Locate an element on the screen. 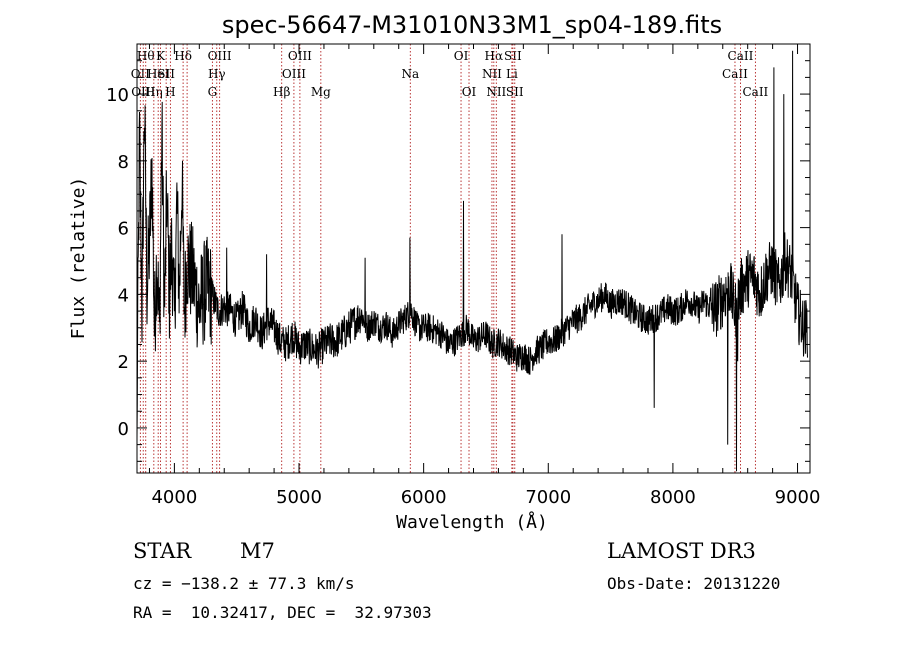 The height and width of the screenshot is (649, 900). line-label: Hα is located at coordinates (494, 56).